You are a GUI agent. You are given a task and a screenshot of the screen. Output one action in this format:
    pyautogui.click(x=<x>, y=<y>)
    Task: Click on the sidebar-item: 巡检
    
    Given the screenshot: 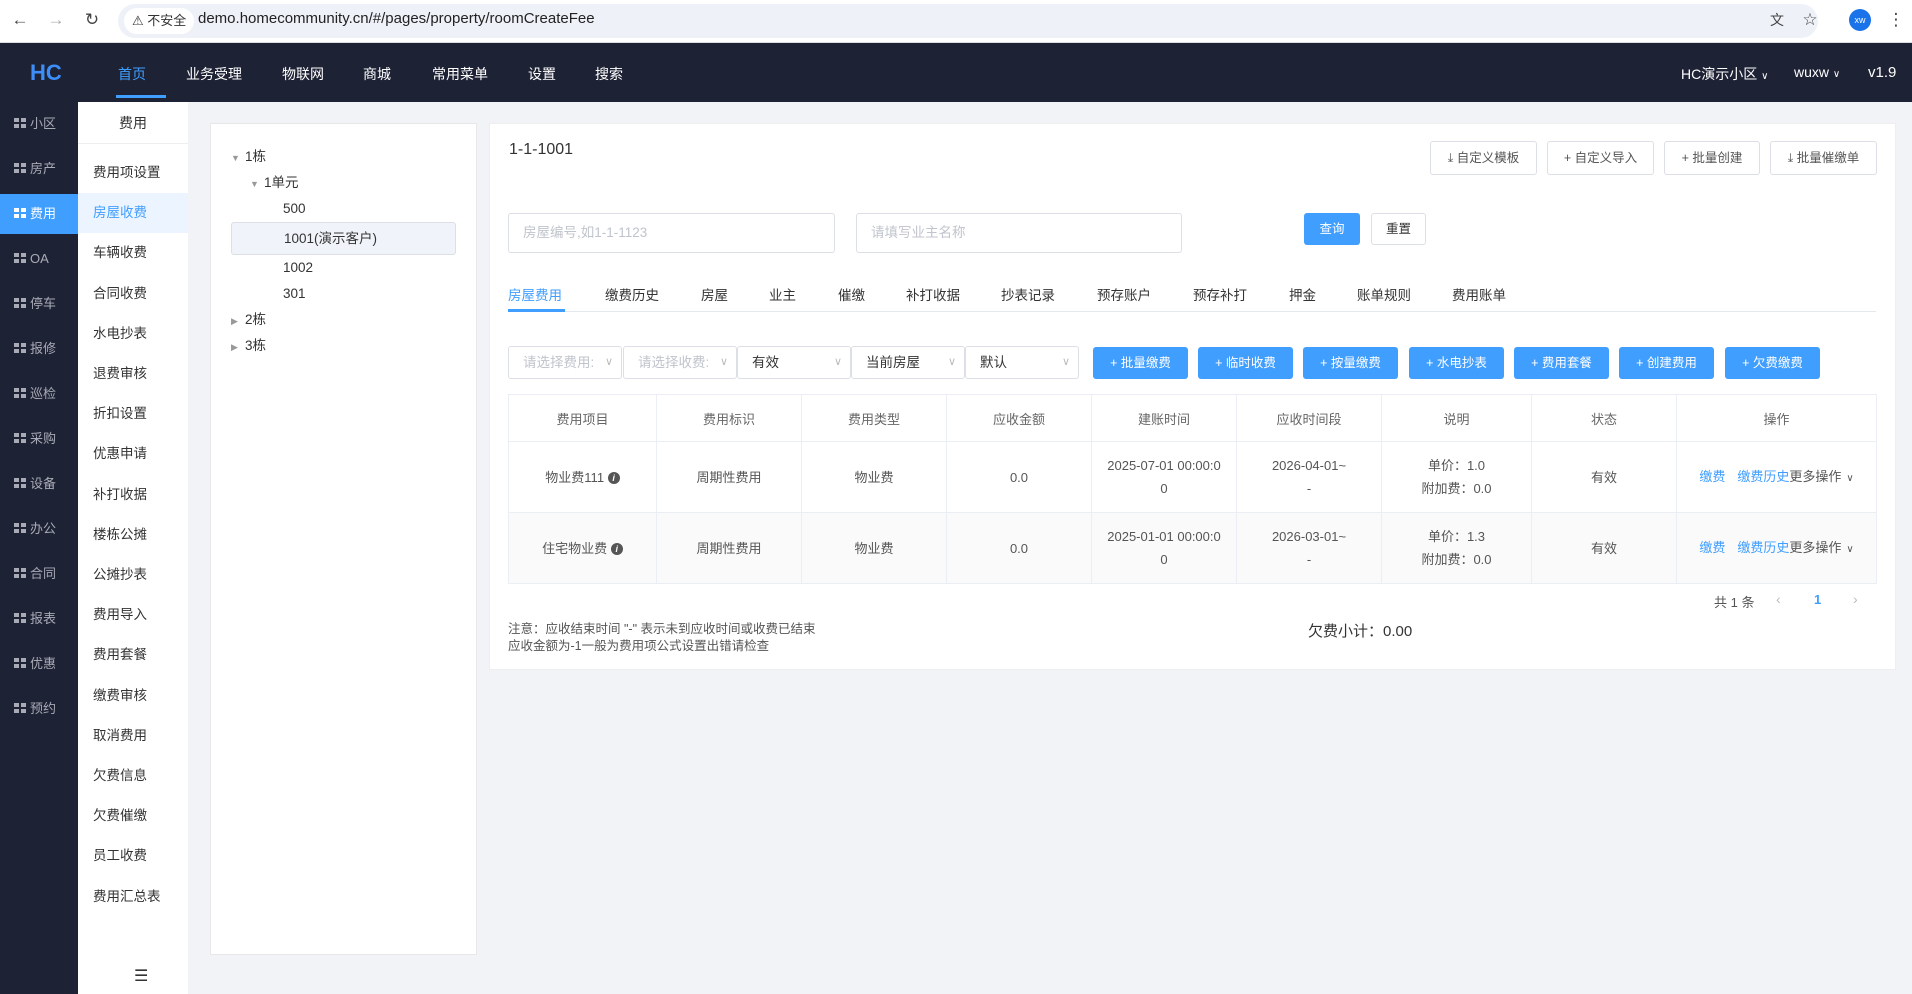 What is the action you would take?
    pyautogui.click(x=39, y=394)
    